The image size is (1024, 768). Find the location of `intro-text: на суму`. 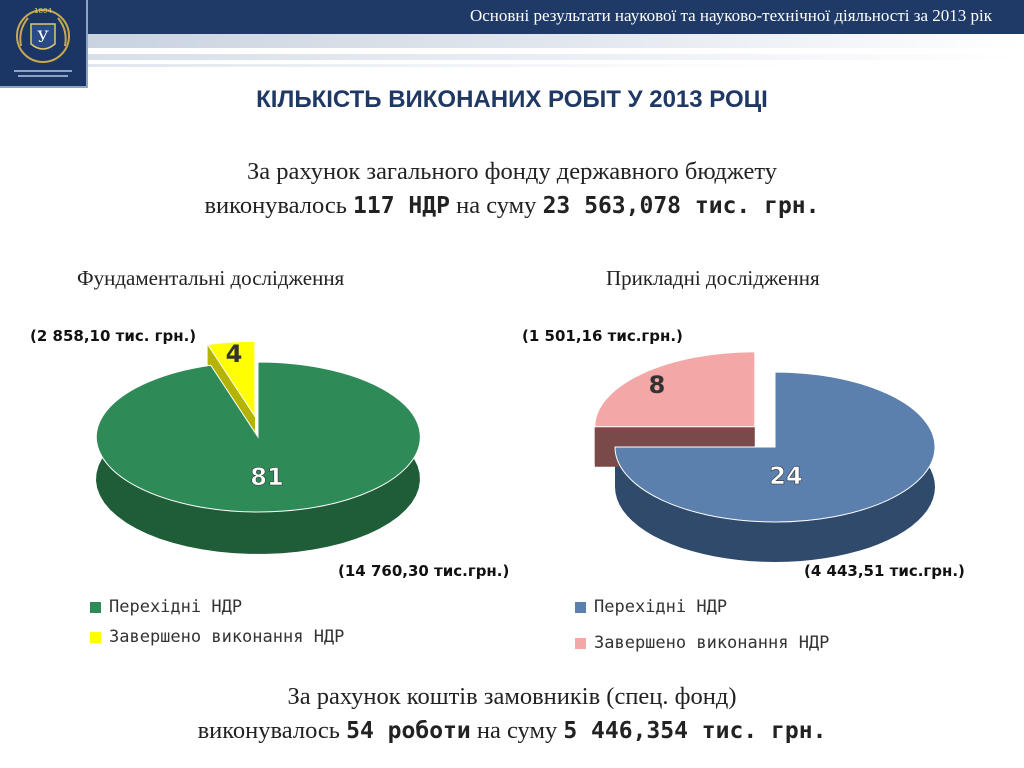

intro-text: на суму is located at coordinates (496, 205).